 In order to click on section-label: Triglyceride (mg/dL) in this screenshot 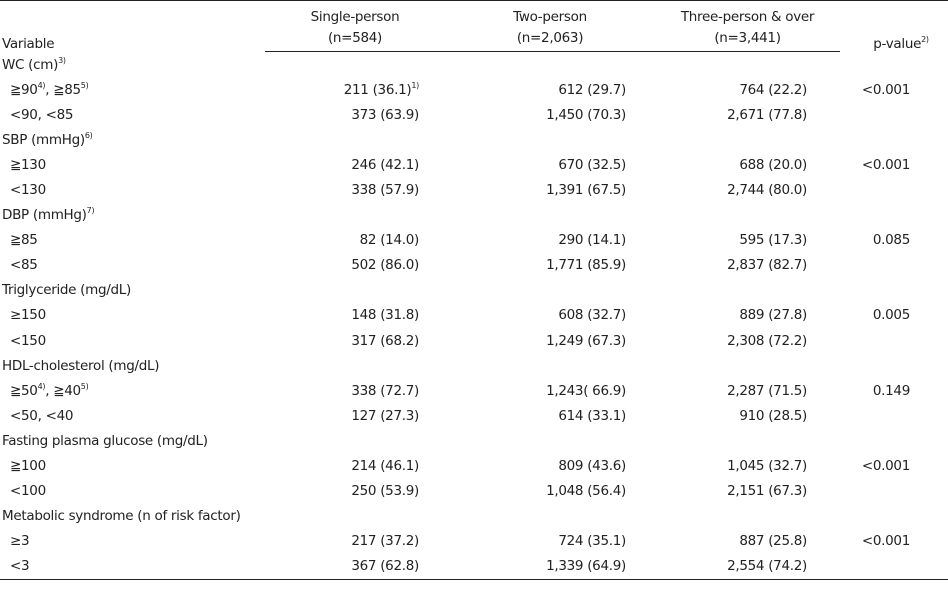, I will do `click(66, 290)`.